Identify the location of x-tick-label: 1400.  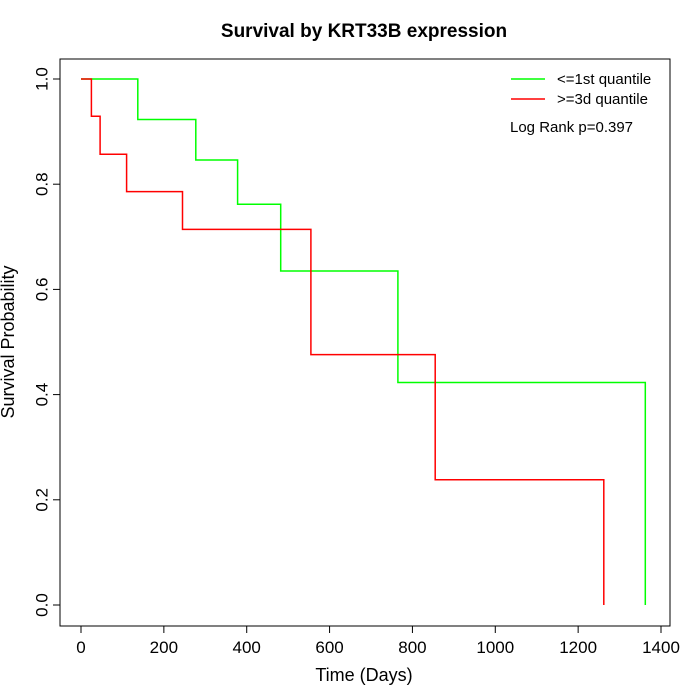
(661, 647).